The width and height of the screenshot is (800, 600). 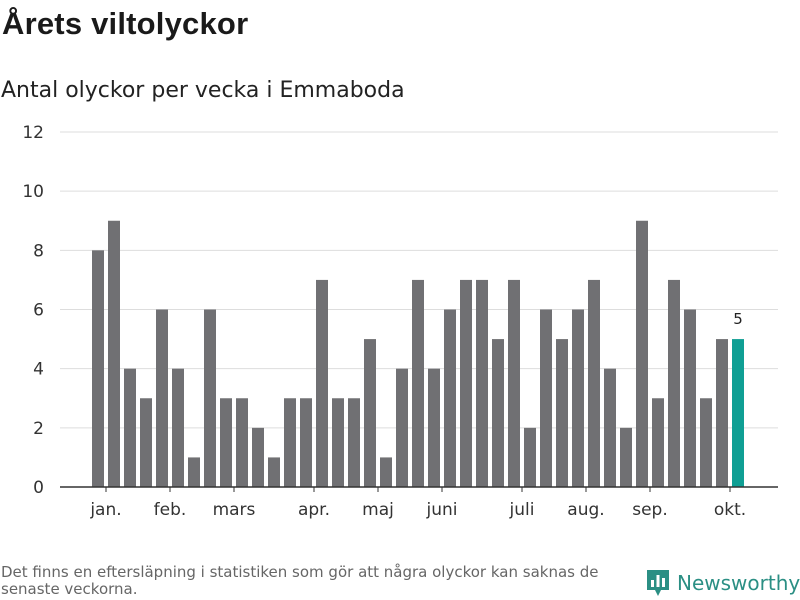 What do you see at coordinates (378, 510) in the screenshot?
I see `x-tick-label: maj` at bounding box center [378, 510].